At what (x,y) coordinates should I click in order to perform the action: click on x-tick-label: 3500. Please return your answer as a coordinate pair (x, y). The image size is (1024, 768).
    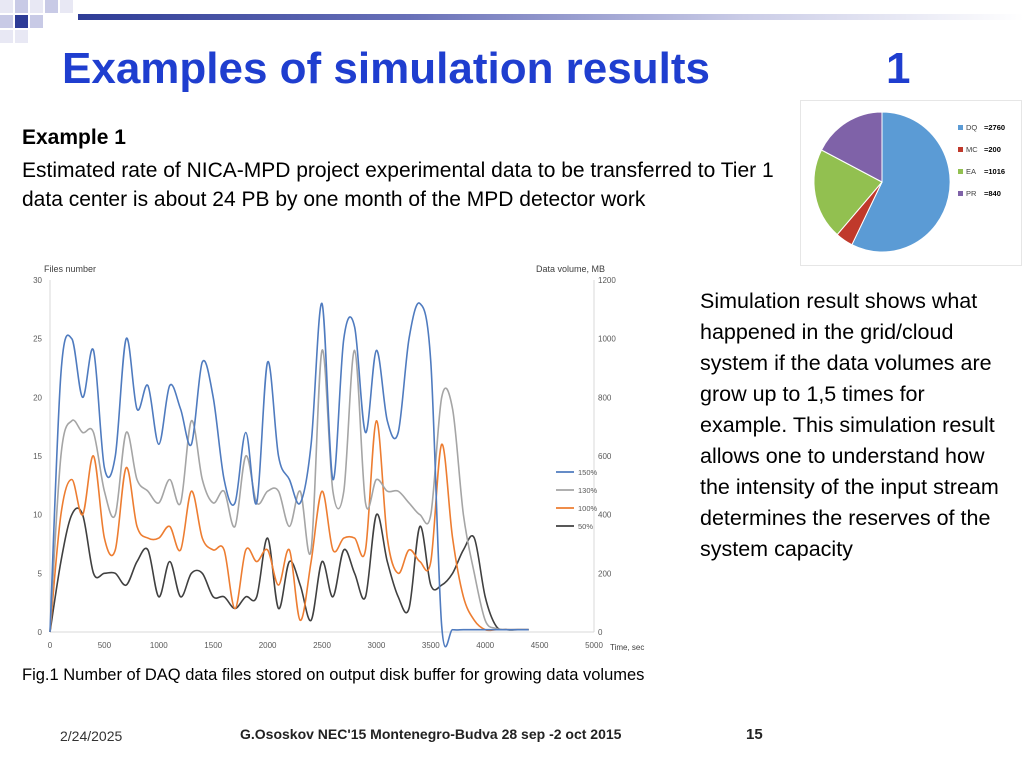
    Looking at the image, I should click on (431, 645).